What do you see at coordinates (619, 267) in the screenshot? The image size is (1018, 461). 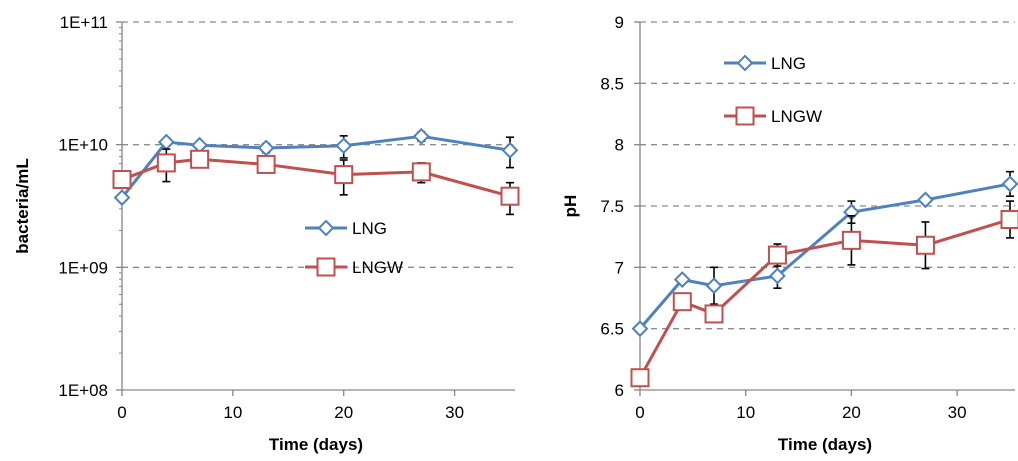 I see `ph-y-tick-label: 7` at bounding box center [619, 267].